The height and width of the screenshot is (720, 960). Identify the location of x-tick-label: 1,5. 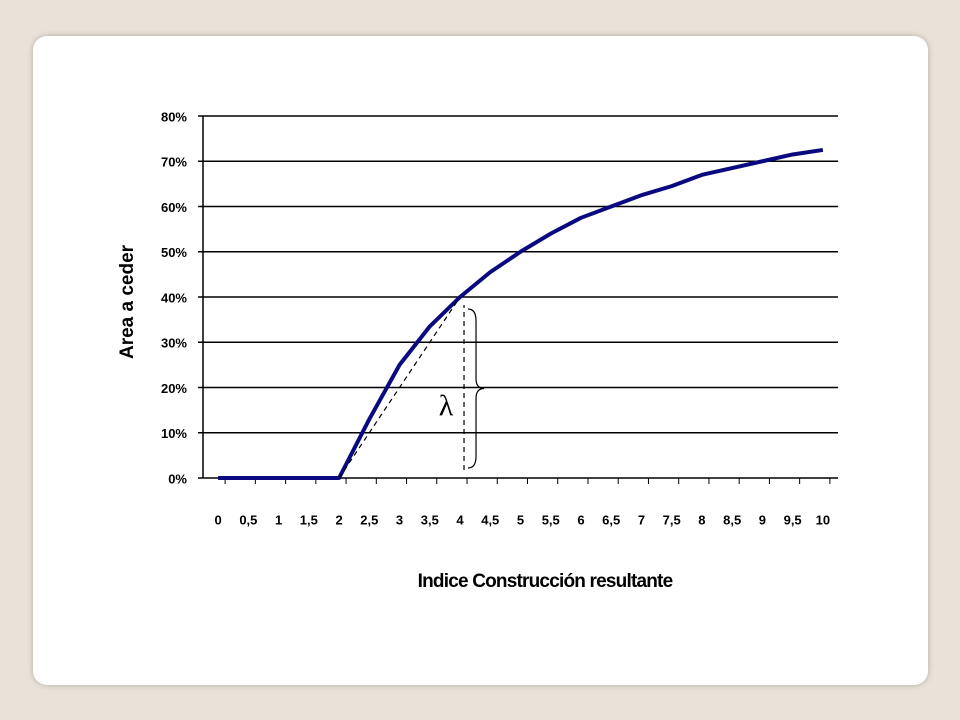
(309, 519).